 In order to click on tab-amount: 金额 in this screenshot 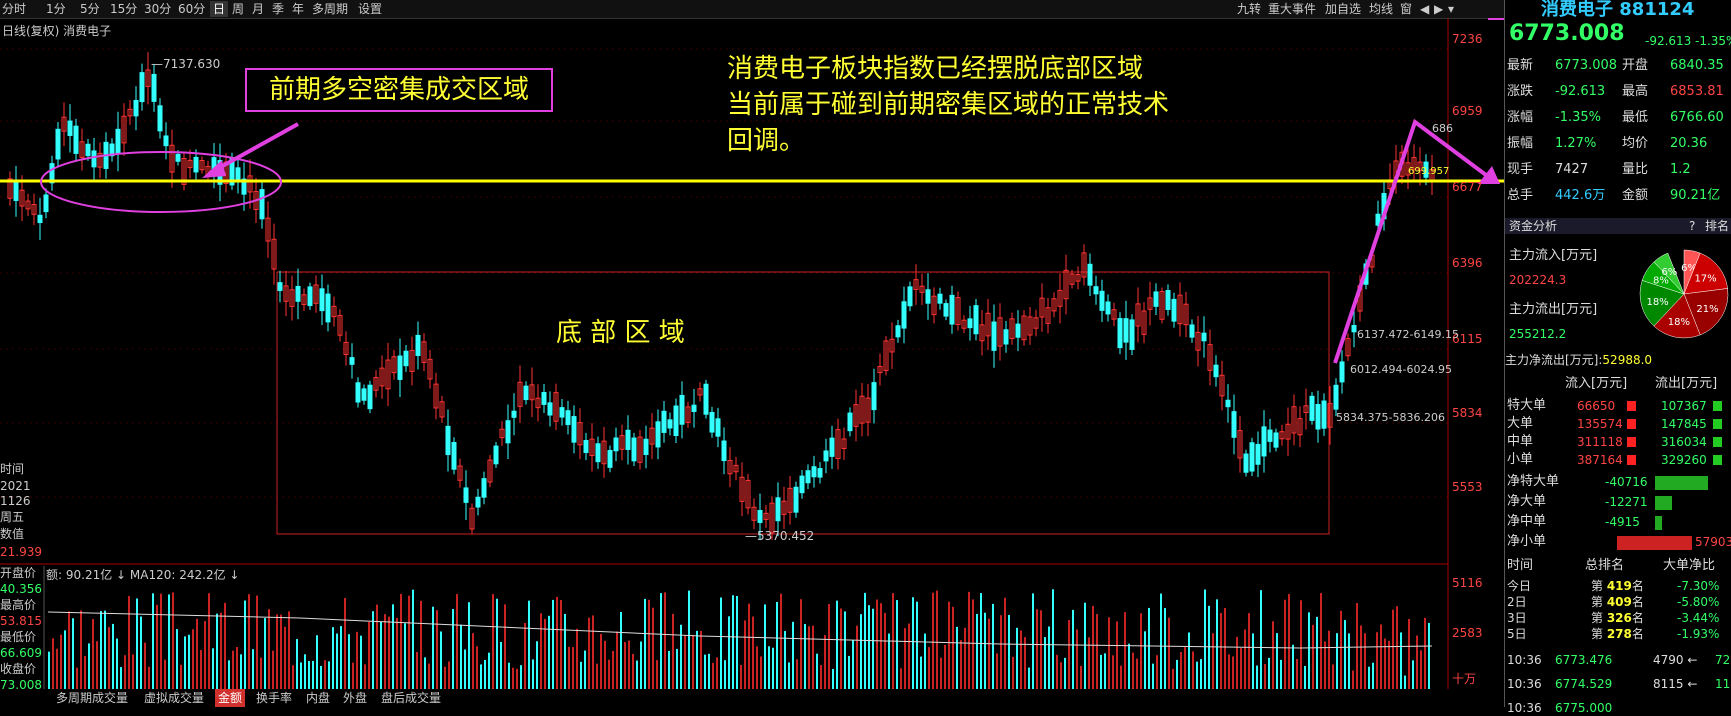, I will do `click(230, 698)`.